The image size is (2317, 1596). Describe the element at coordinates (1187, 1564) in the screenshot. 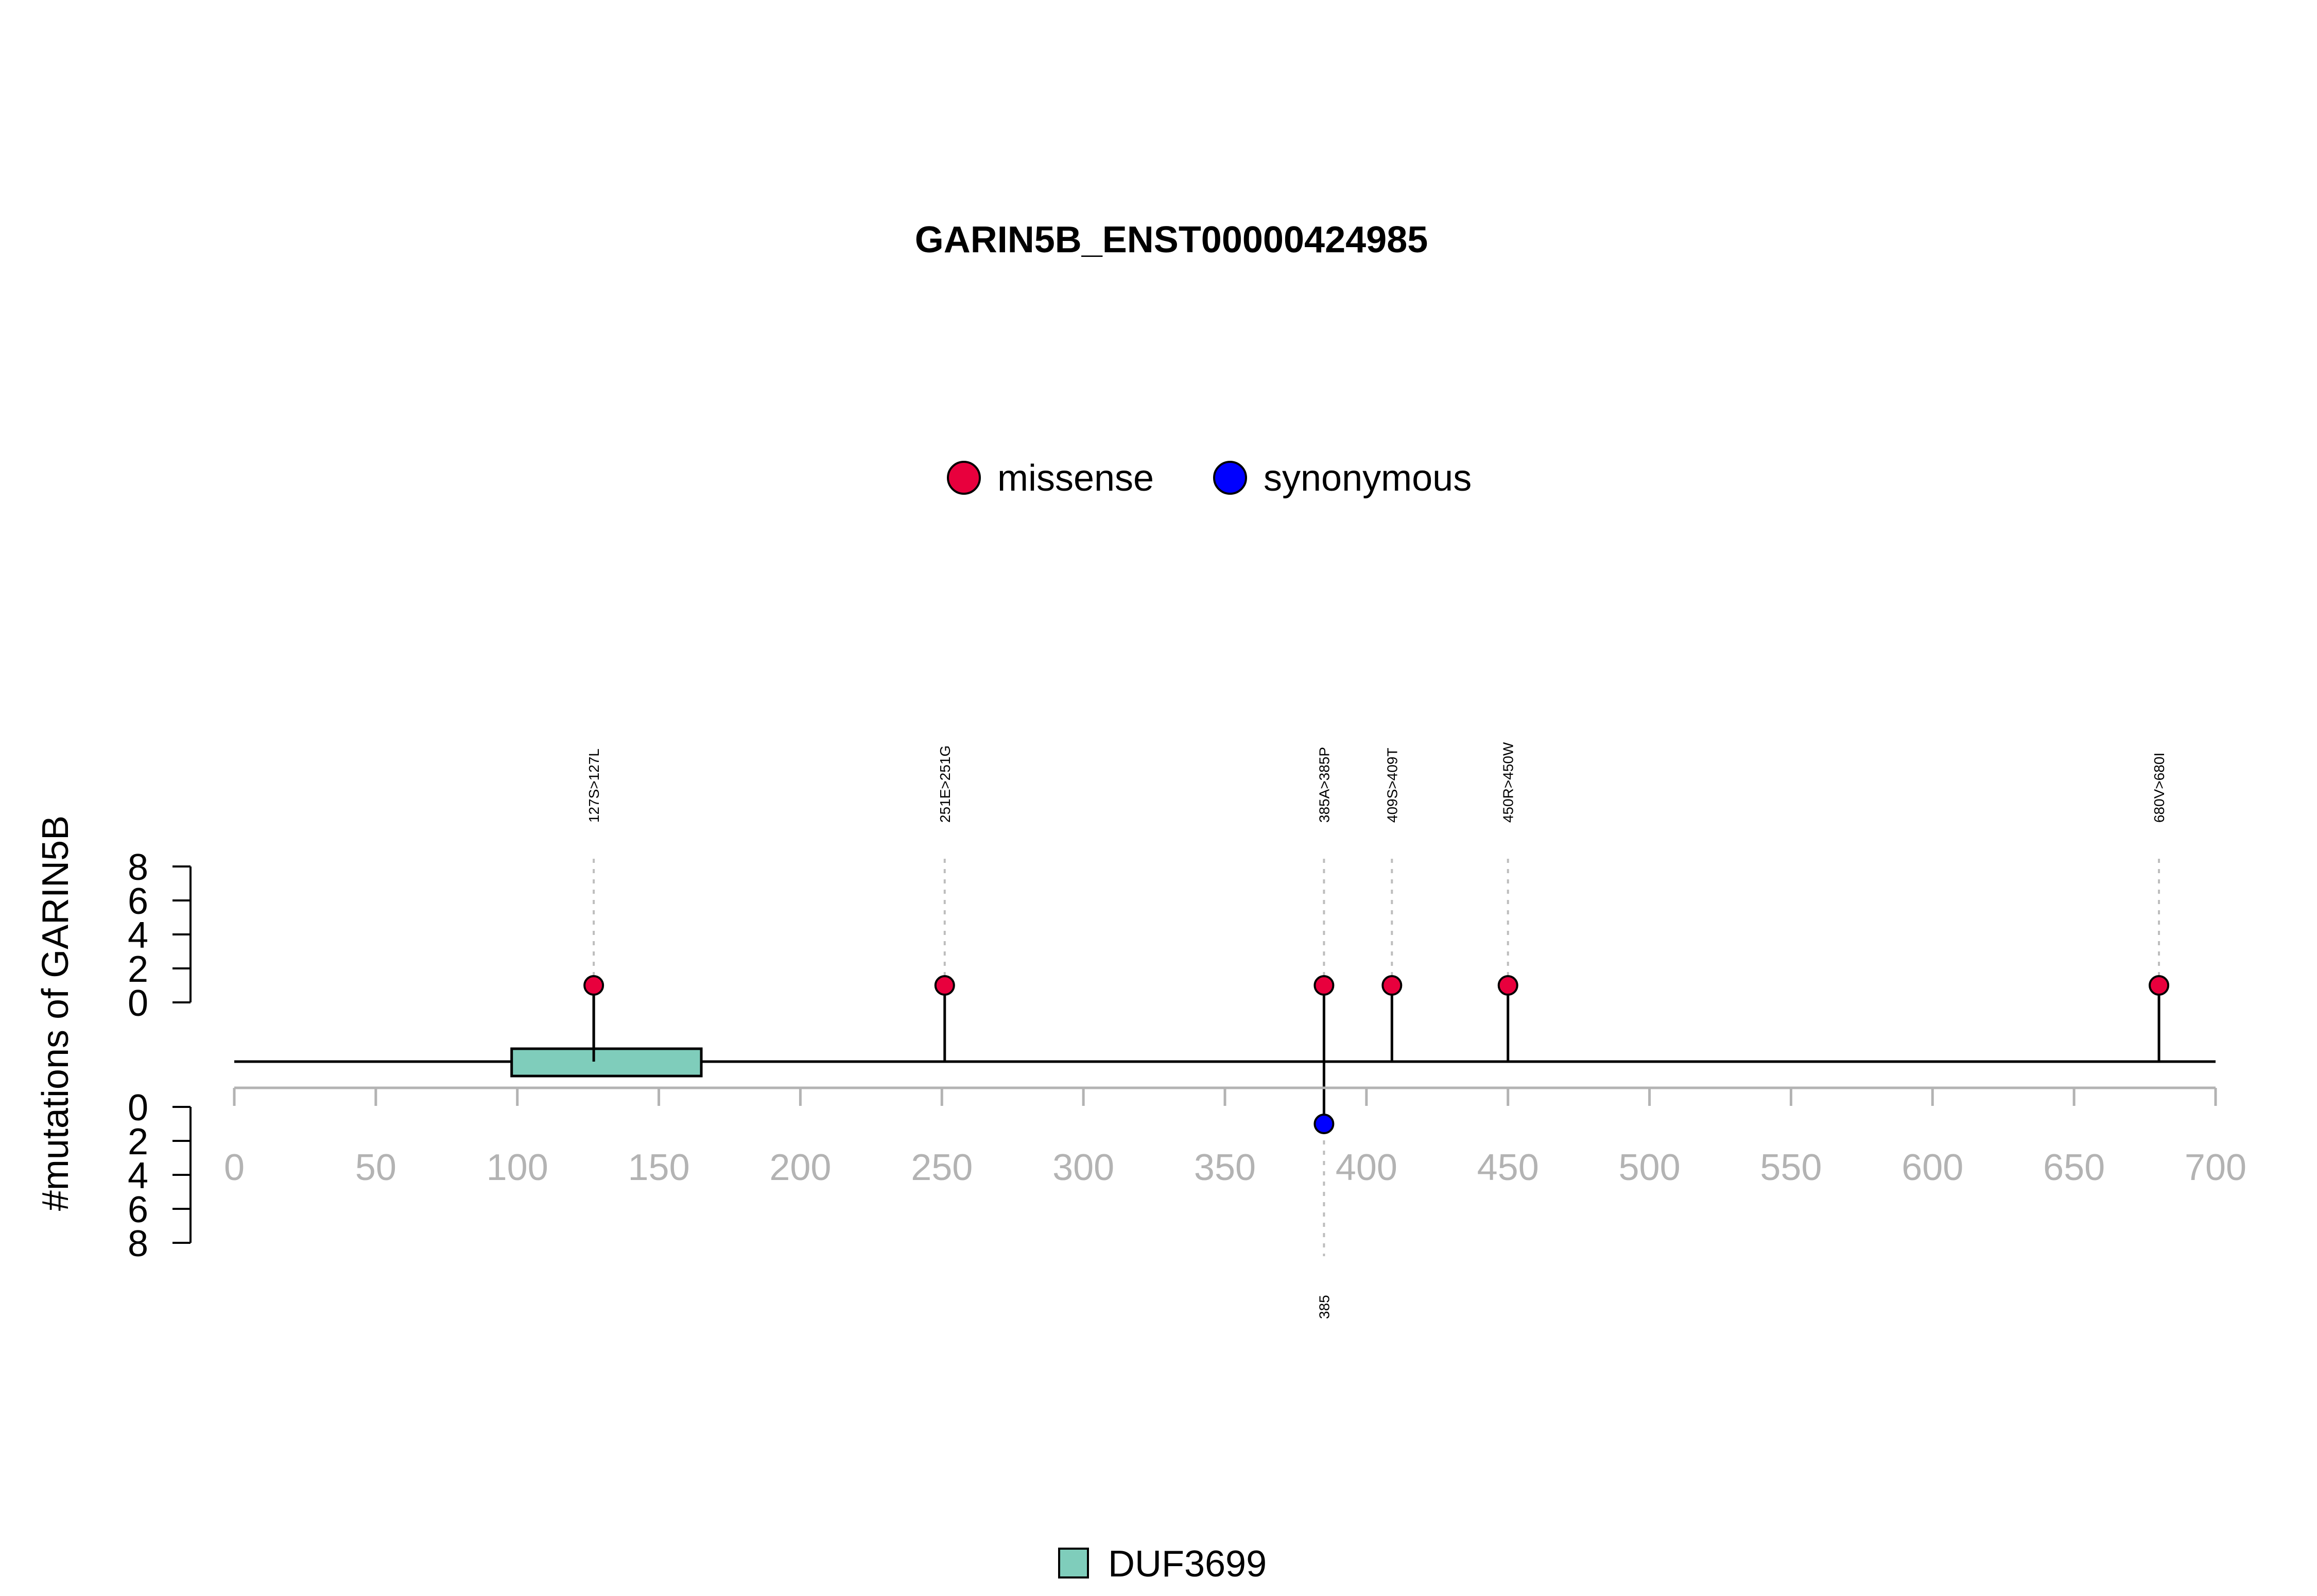

I see `domain-legend-label: DUF3699` at that location.